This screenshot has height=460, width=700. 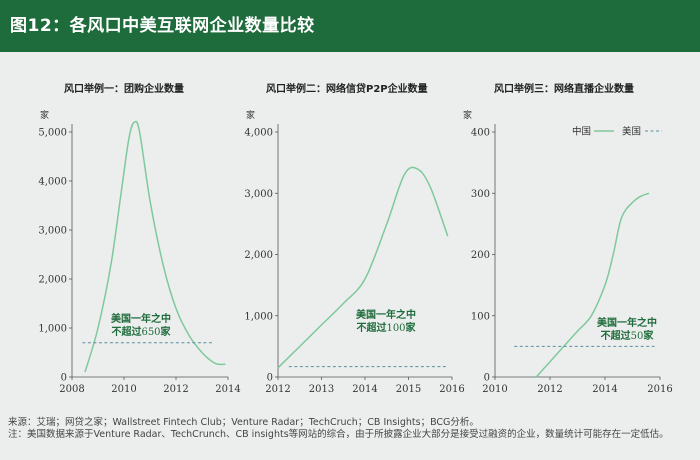 What do you see at coordinates (408, 389) in the screenshot?
I see `x-tick-label: 2015` at bounding box center [408, 389].